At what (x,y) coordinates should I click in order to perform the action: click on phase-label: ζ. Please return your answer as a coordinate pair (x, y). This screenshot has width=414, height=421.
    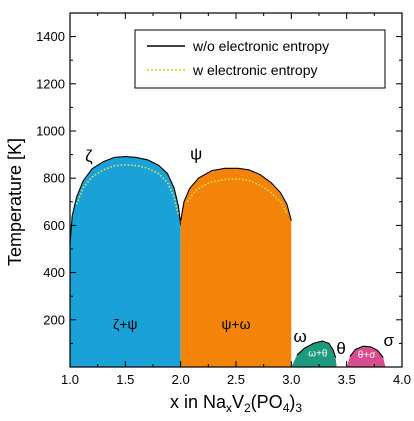
    Looking at the image, I should click on (89, 156).